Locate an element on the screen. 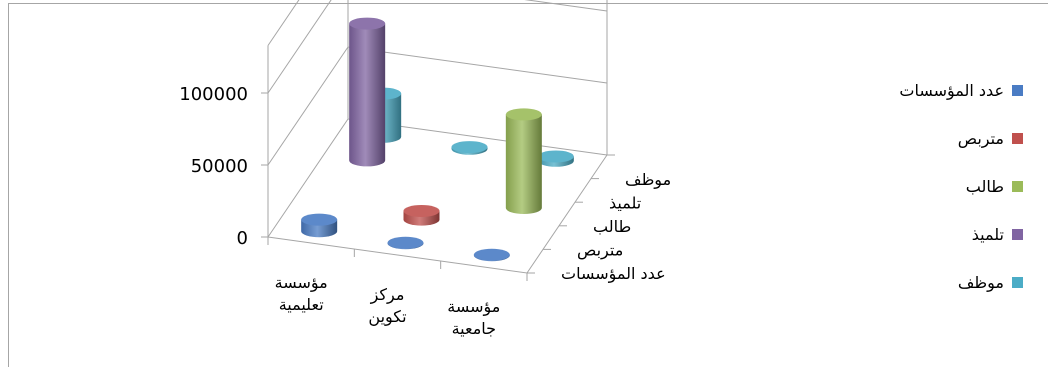 Image resolution: width=1051 pixels, height=369 pixels. category-label: مركز تكوين is located at coordinates (387, 306).